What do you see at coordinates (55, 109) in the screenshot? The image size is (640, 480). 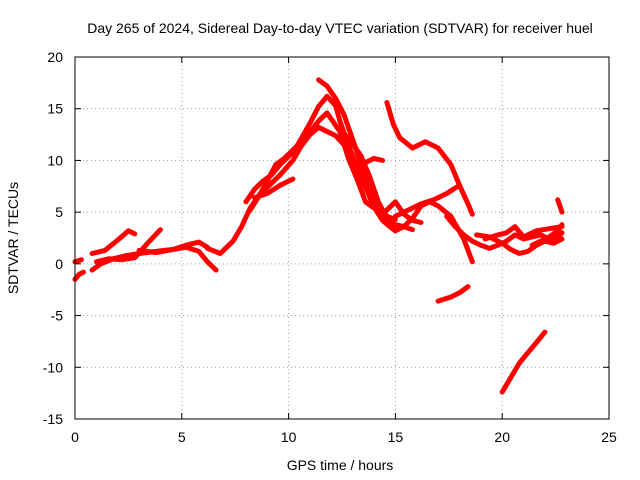 I see `y-tick-label: 15` at bounding box center [55, 109].